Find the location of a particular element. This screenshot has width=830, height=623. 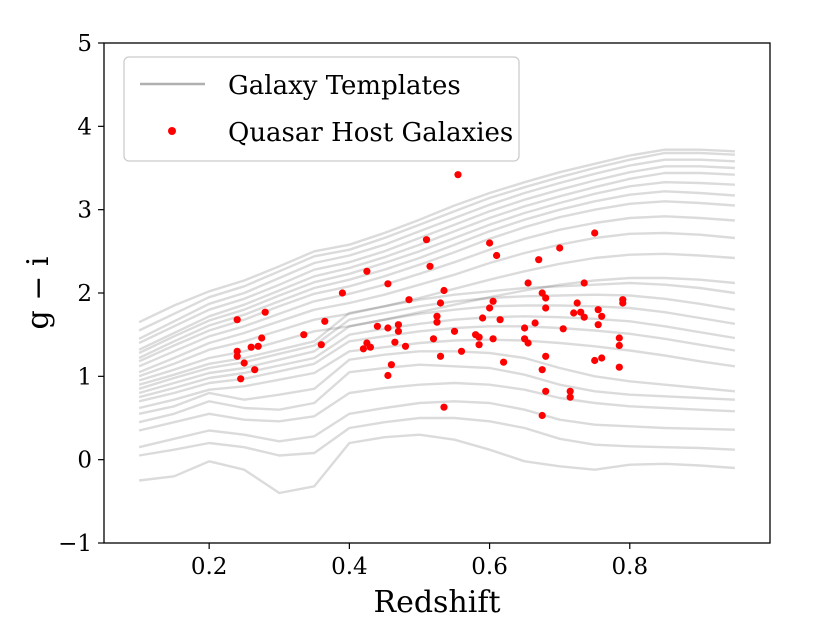

y-axis-label: g − i is located at coordinates (38, 292).